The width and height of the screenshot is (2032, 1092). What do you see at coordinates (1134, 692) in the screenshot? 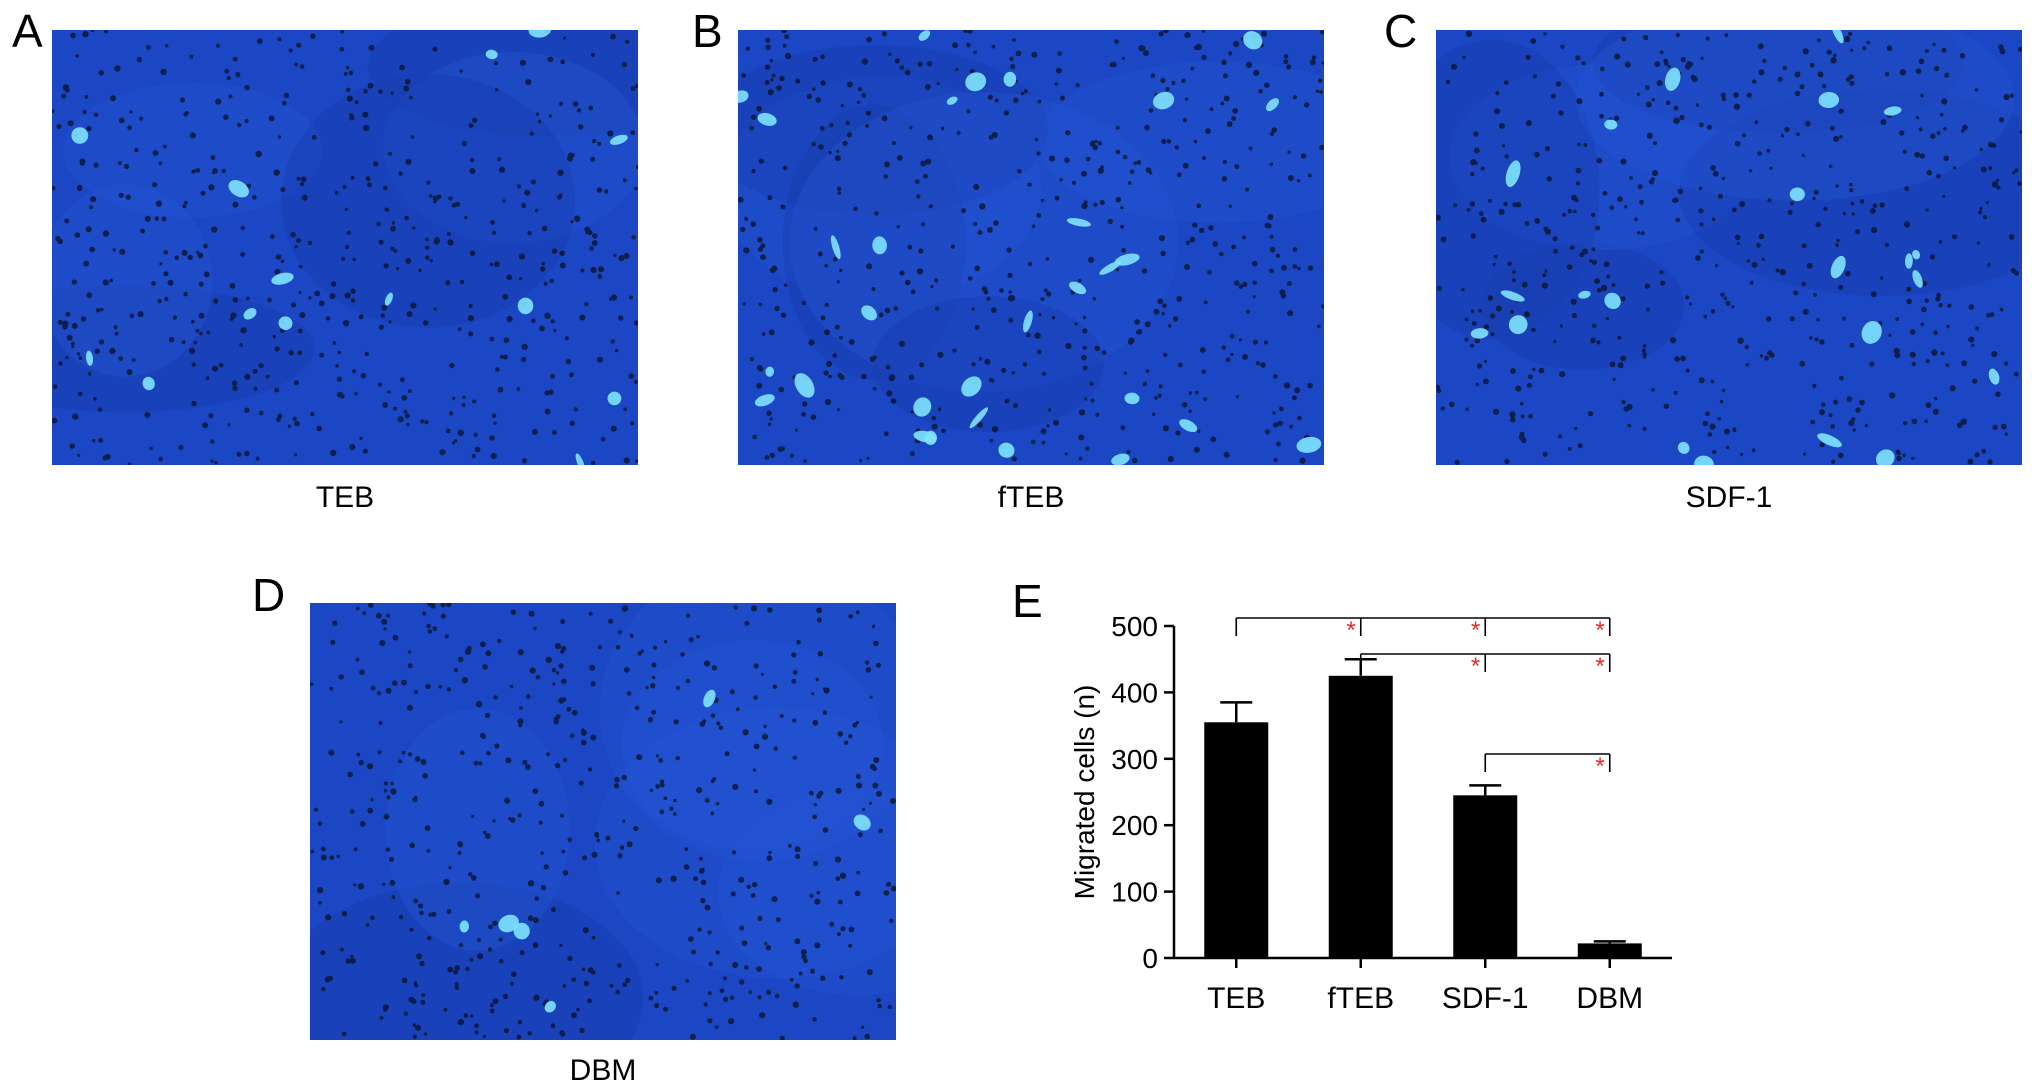
I see `y-tick-label: 400` at bounding box center [1134, 692].